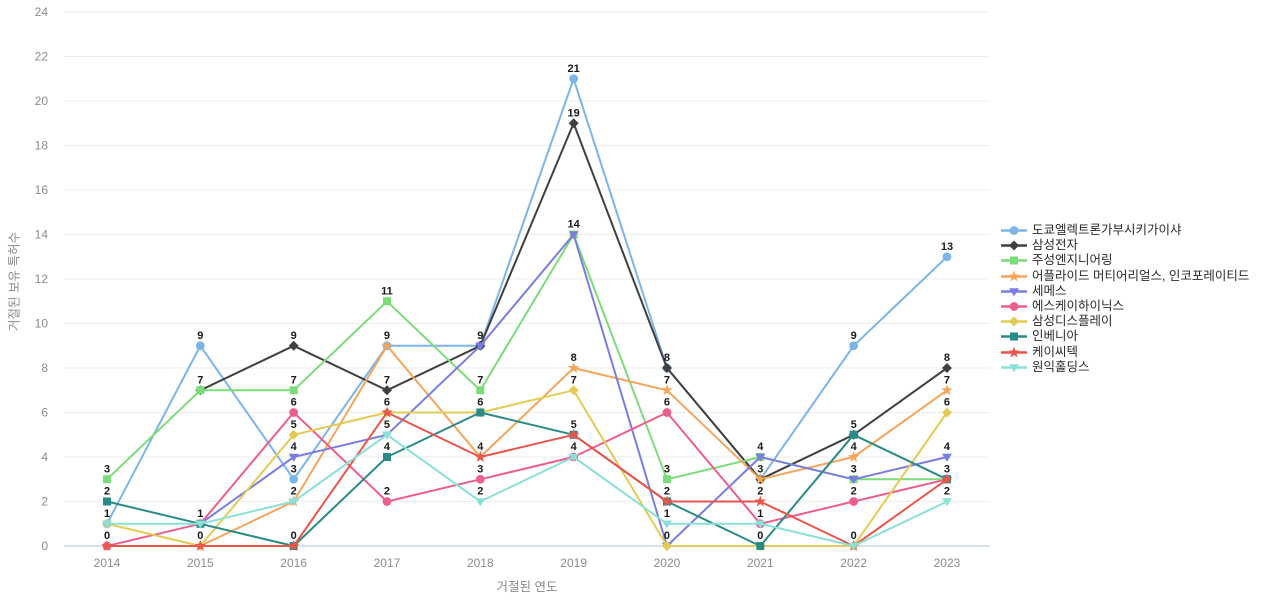 The height and width of the screenshot is (600, 1280). I want to click on data-point-tokyo-electron-2019, so click(574, 79).